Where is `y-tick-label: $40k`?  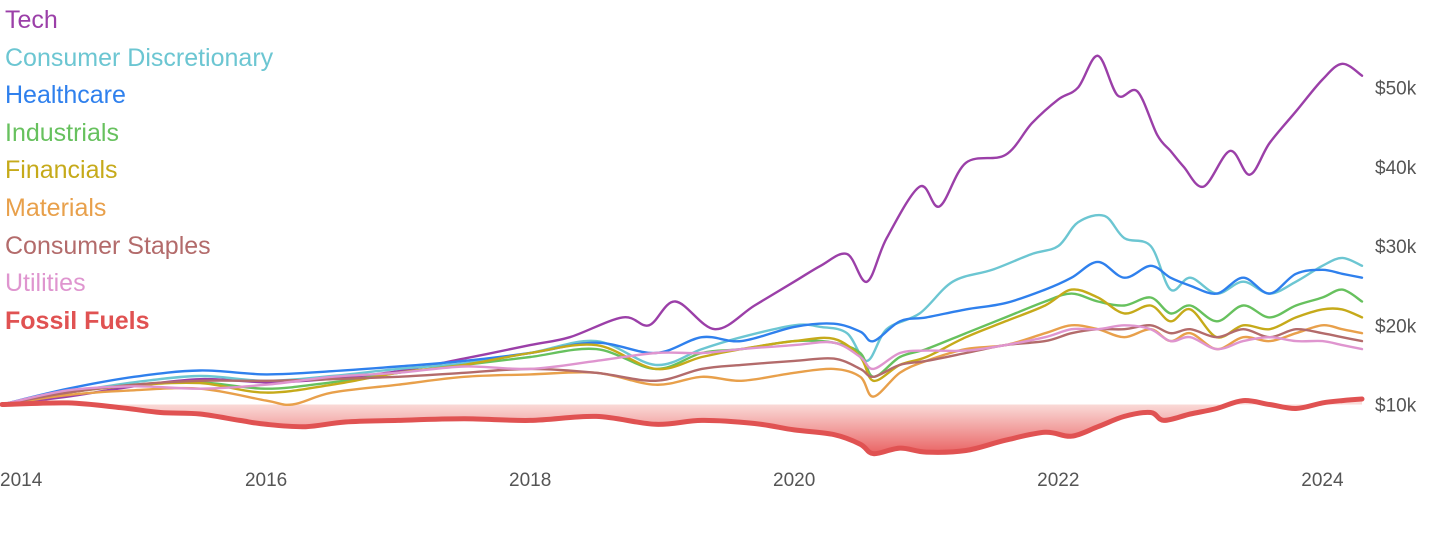 y-tick-label: $40k is located at coordinates (1396, 168).